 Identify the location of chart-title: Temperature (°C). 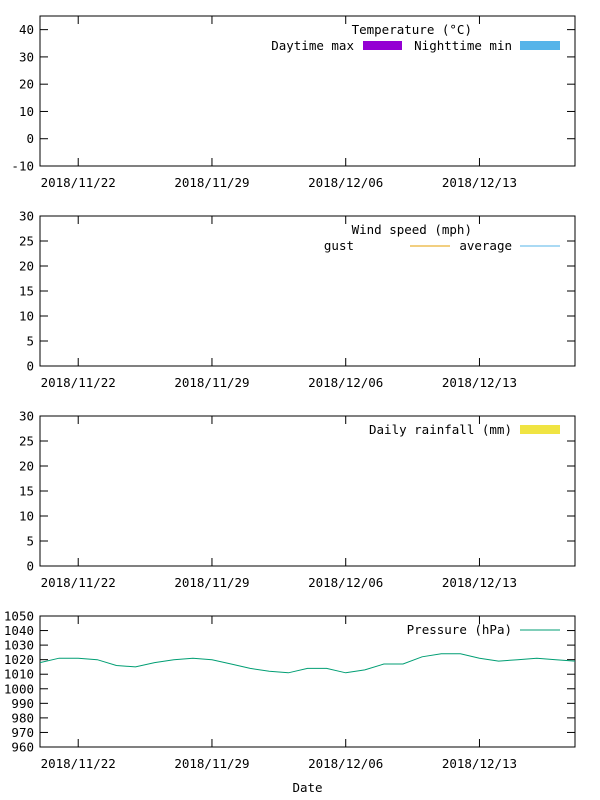
(412, 29).